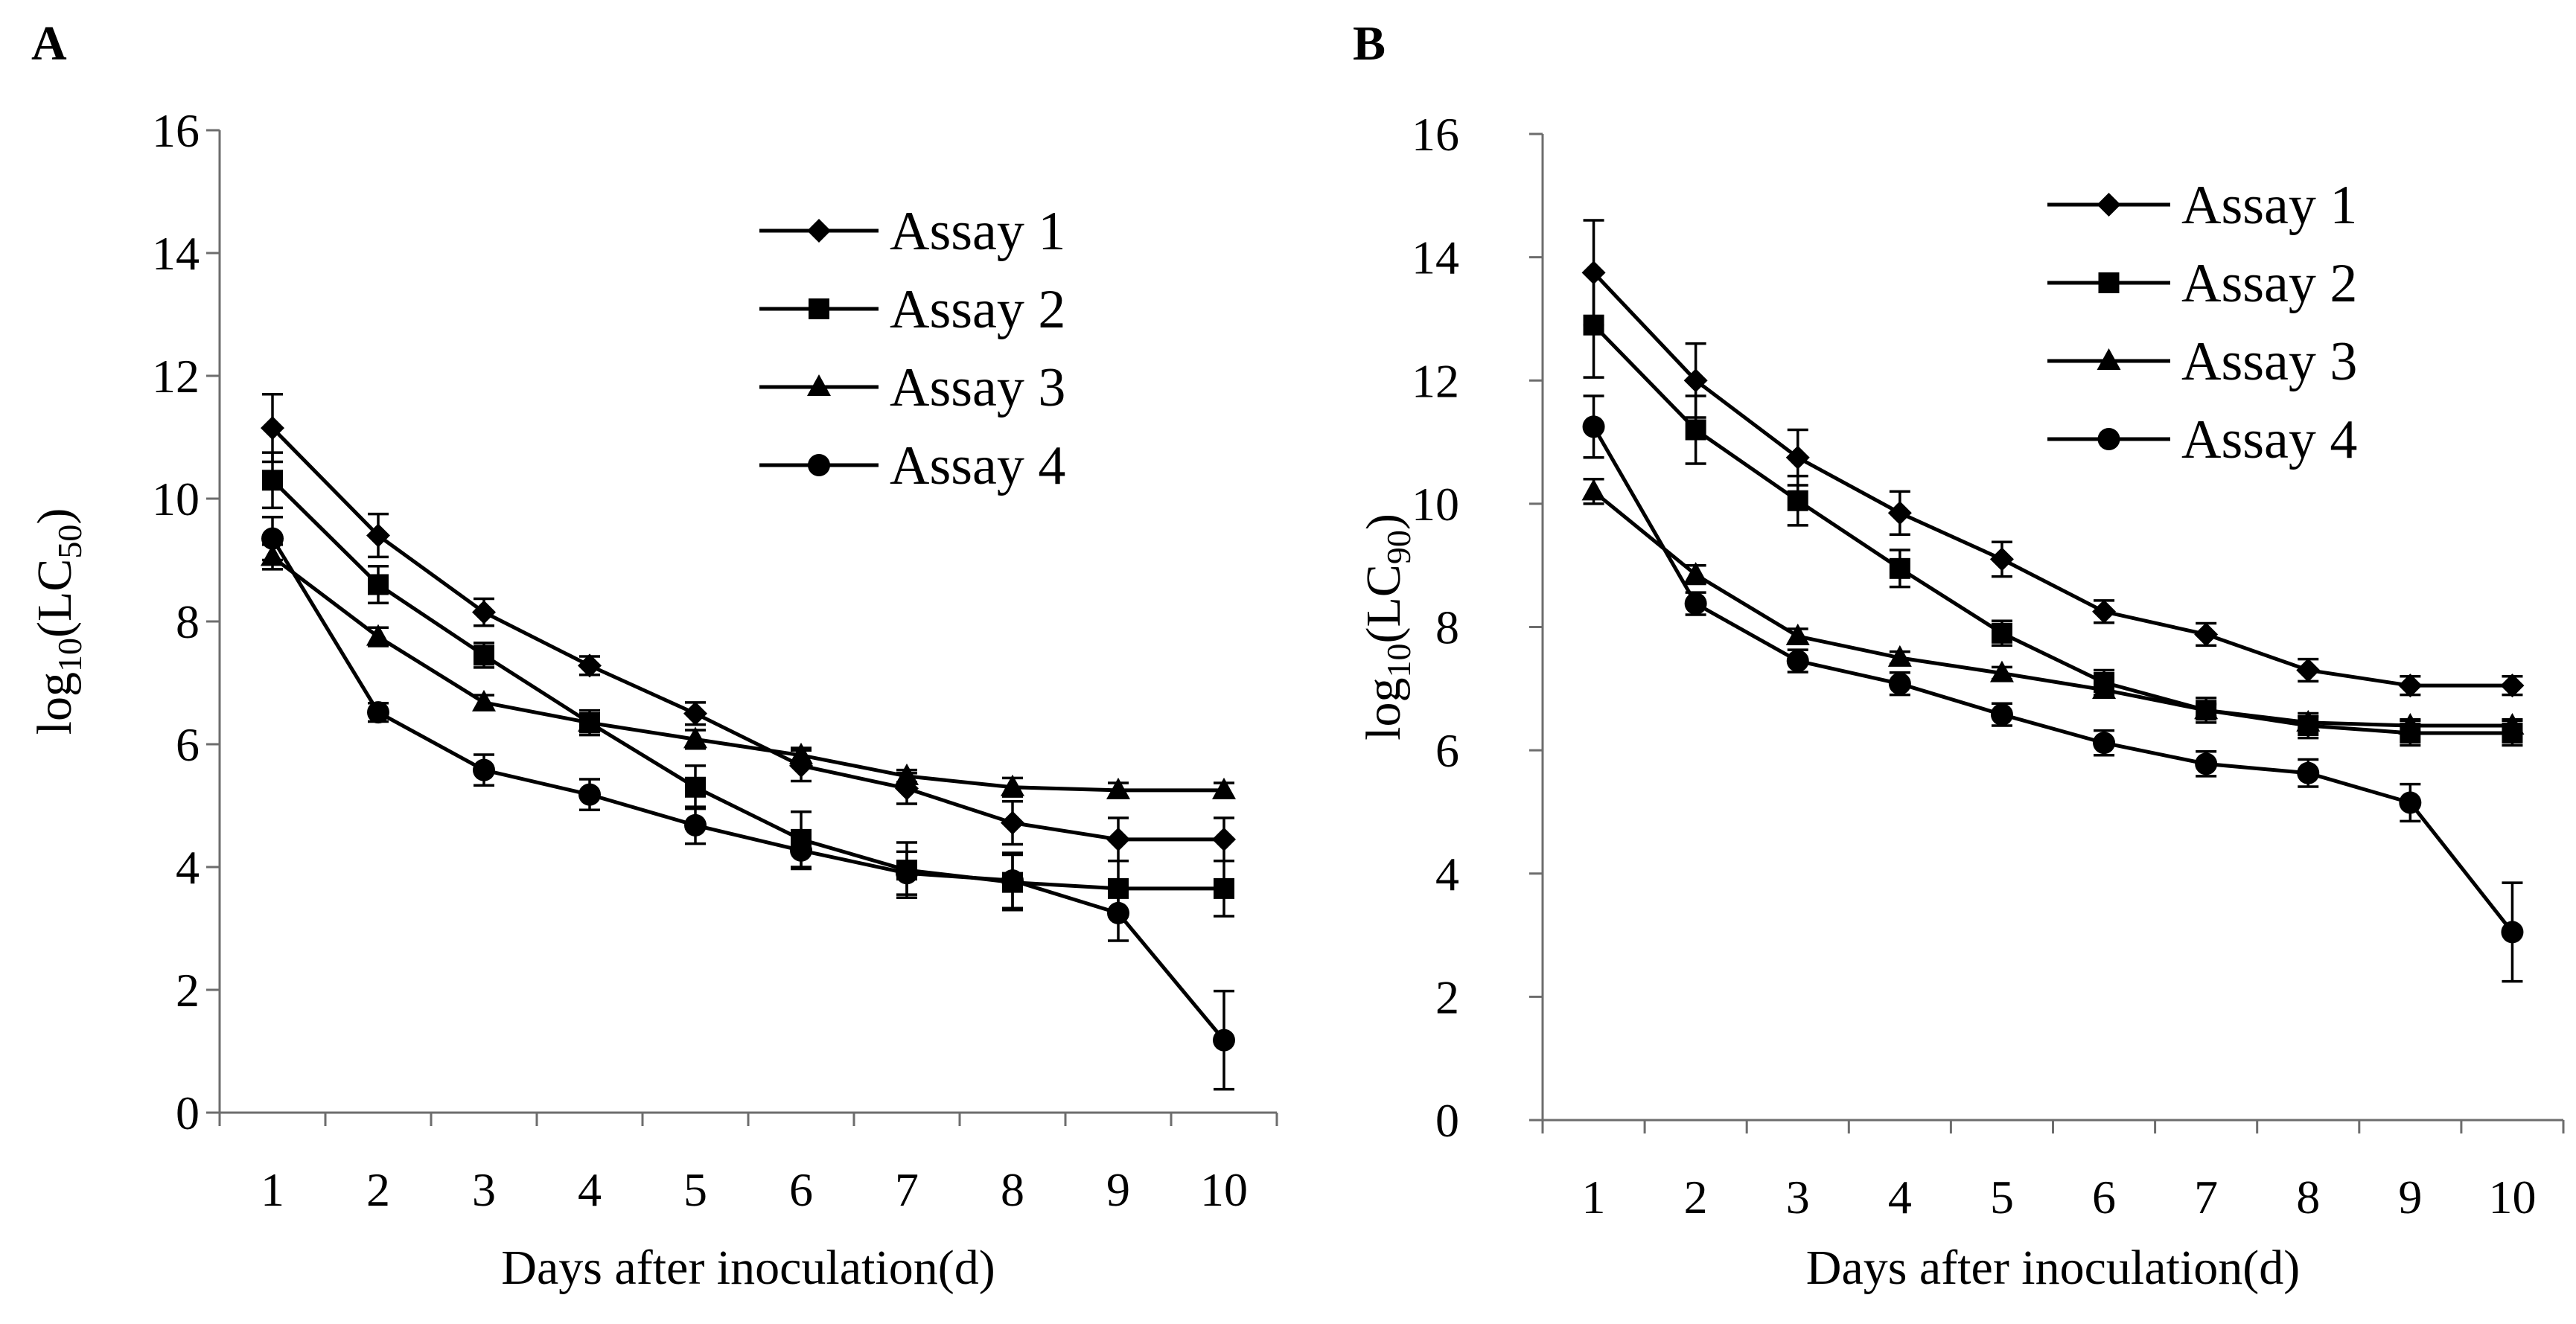 The height and width of the screenshot is (1324, 2576). What do you see at coordinates (188, 991) in the screenshot?
I see `y-tick-label: 2` at bounding box center [188, 991].